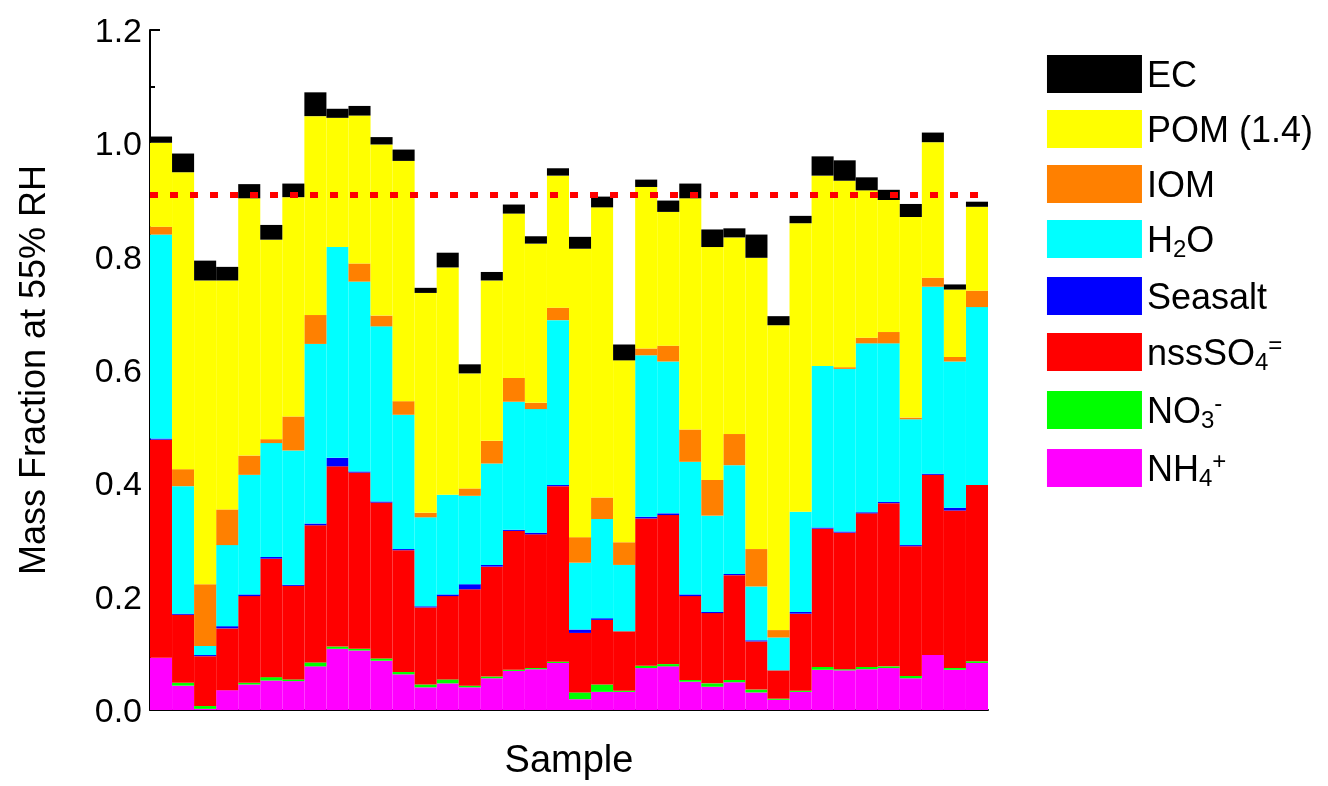 The width and height of the screenshot is (1328, 786). What do you see at coordinates (118, 143) in the screenshot?
I see `y-tick-label: 1.0` at bounding box center [118, 143].